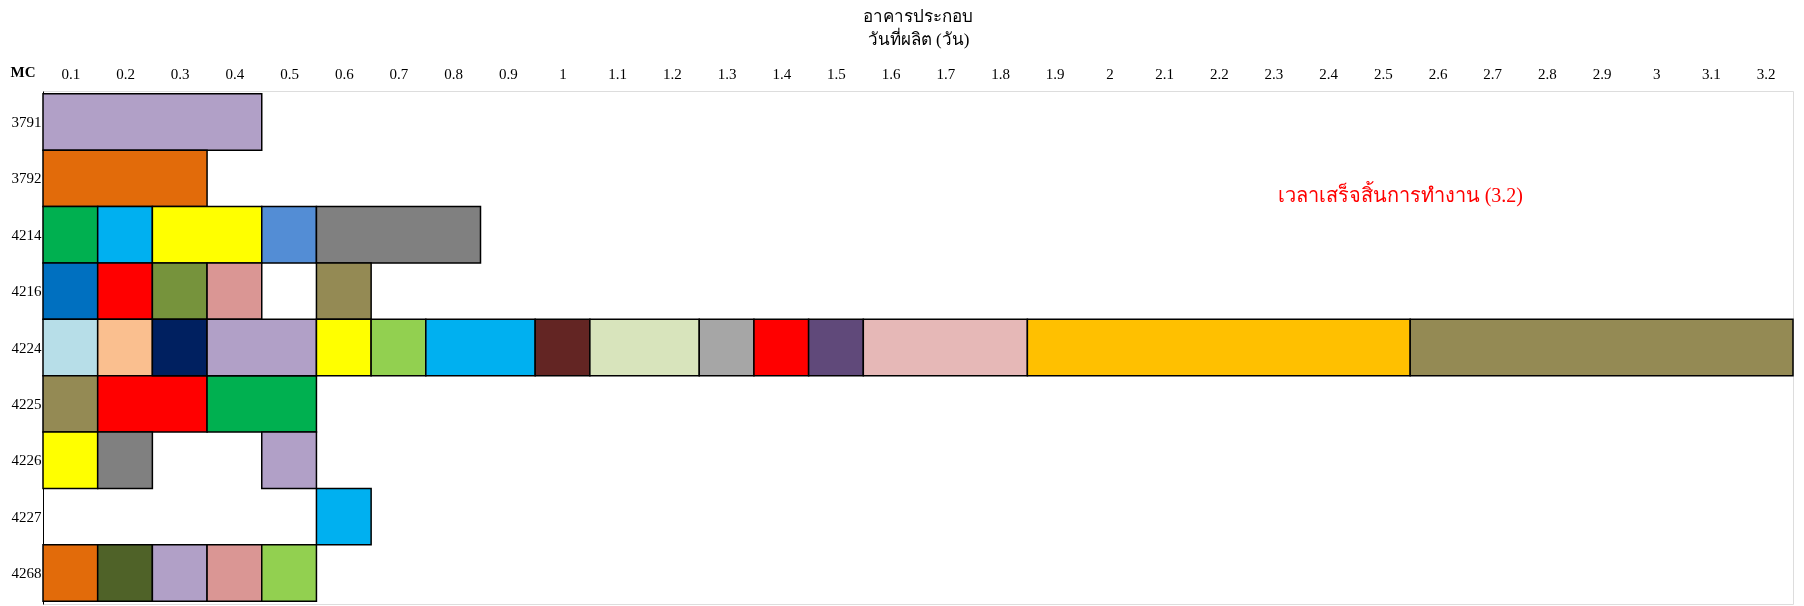 The image size is (1804, 606). What do you see at coordinates (344, 73) in the screenshot?
I see `x-tick-label: 0.6` at bounding box center [344, 73].